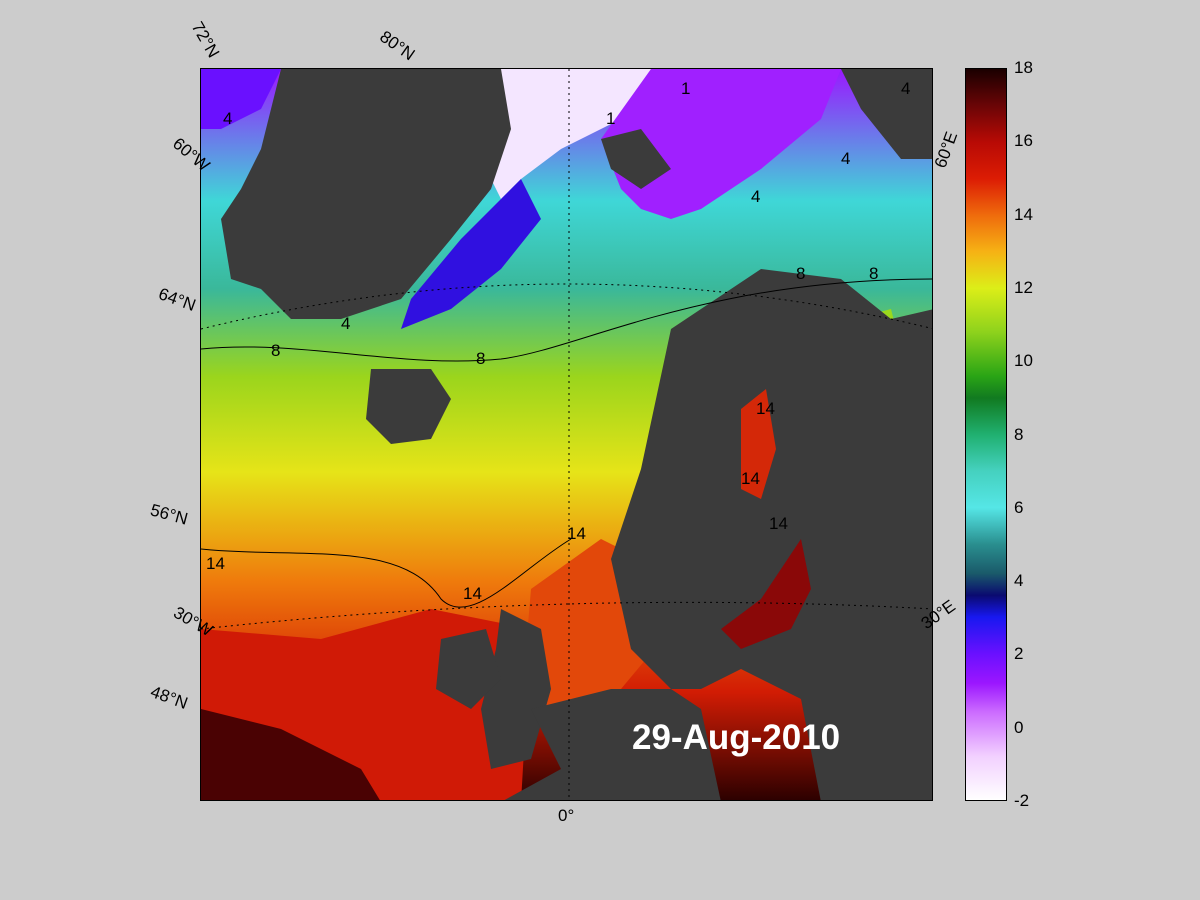  I want to click on gulf-of-bothnia-overlay, so click(758, 444).